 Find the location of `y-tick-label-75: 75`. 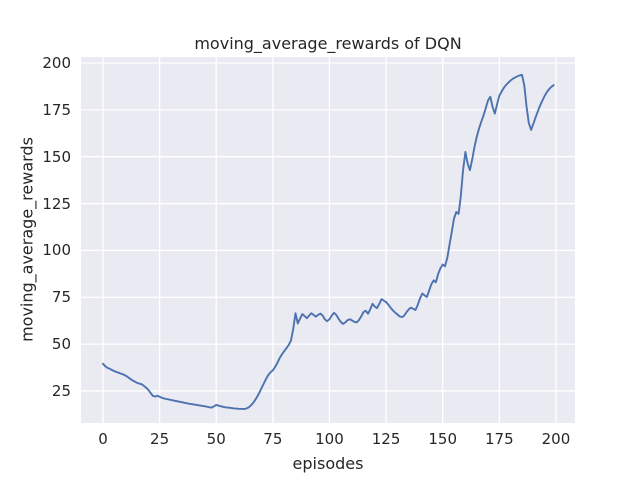

y-tick-label-75: 75 is located at coordinates (61, 297).